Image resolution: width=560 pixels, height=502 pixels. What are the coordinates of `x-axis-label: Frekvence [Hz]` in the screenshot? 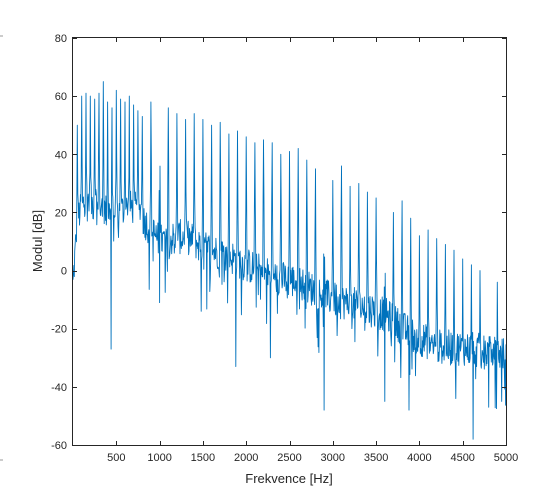 It's located at (288, 478).